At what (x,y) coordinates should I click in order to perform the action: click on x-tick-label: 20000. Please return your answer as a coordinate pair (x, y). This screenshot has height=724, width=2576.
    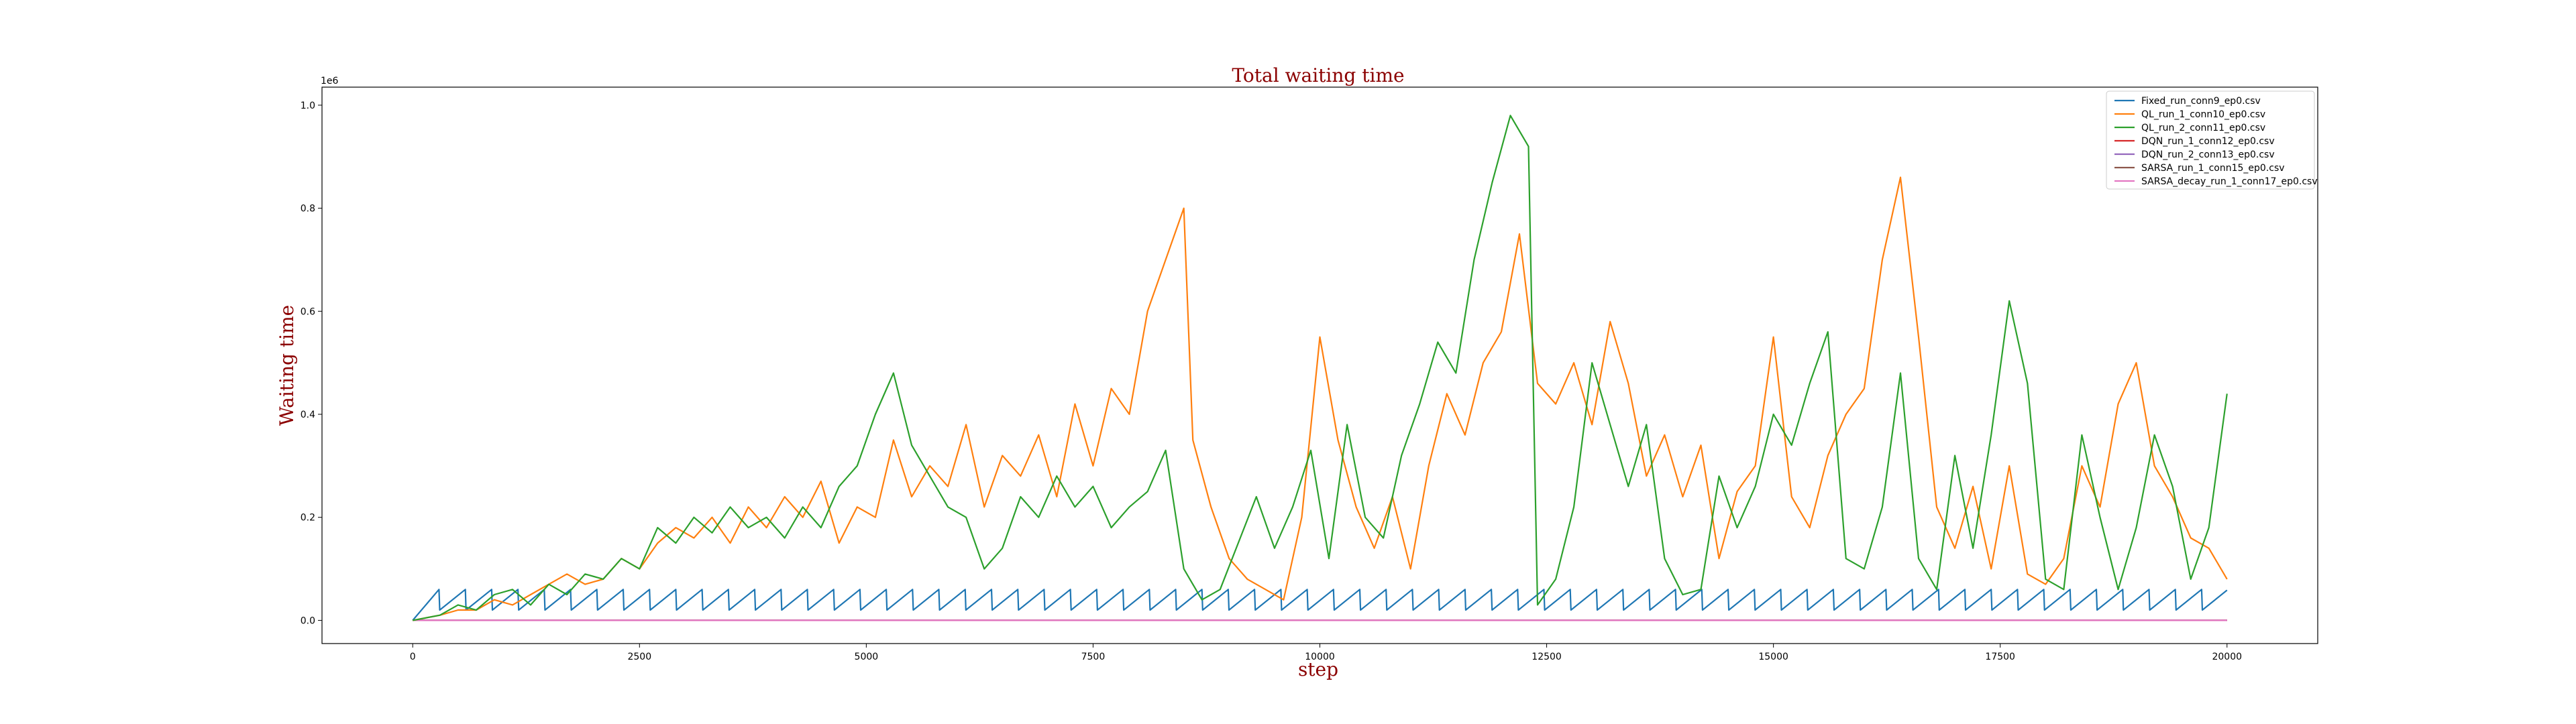
    Looking at the image, I should click on (2227, 657).